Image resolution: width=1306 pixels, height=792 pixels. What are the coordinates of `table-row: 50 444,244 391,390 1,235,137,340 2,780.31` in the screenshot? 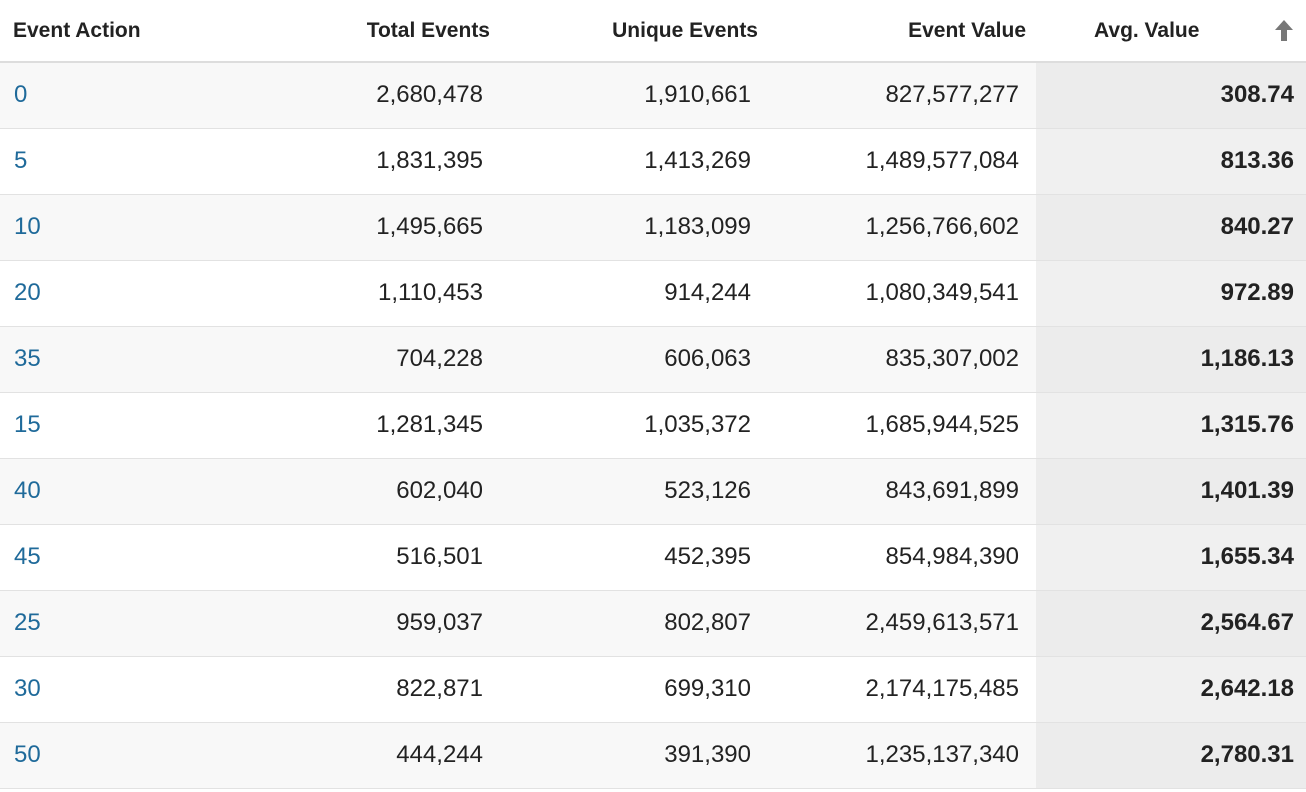 It's located at (653, 755).